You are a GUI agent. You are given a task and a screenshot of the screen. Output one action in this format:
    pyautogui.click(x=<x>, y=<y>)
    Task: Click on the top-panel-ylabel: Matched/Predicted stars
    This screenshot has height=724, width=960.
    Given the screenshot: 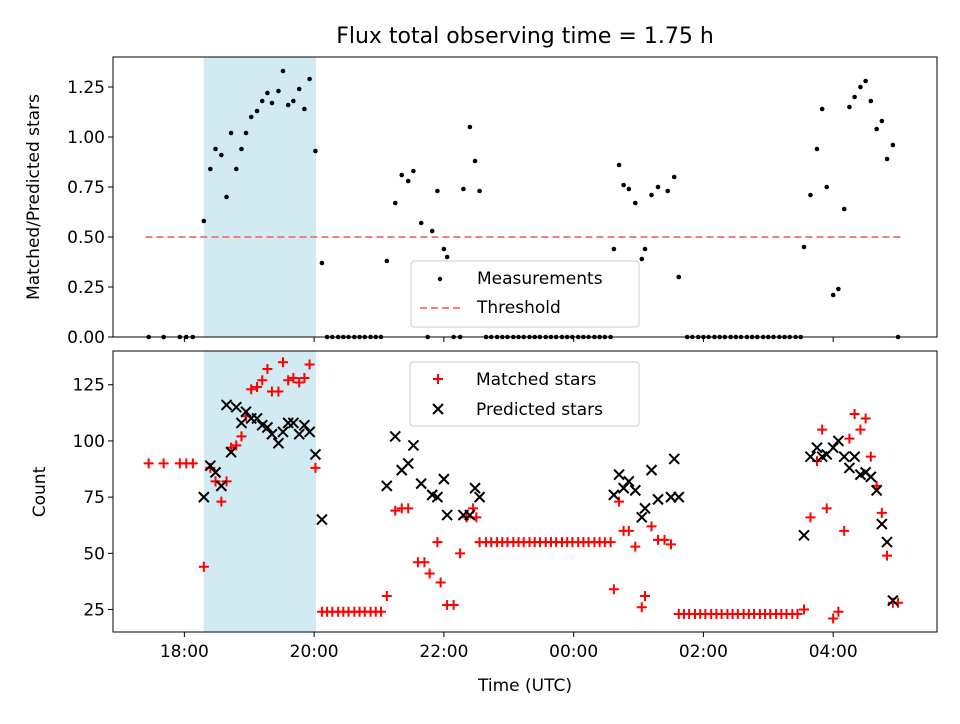 What is the action you would take?
    pyautogui.click(x=34, y=197)
    